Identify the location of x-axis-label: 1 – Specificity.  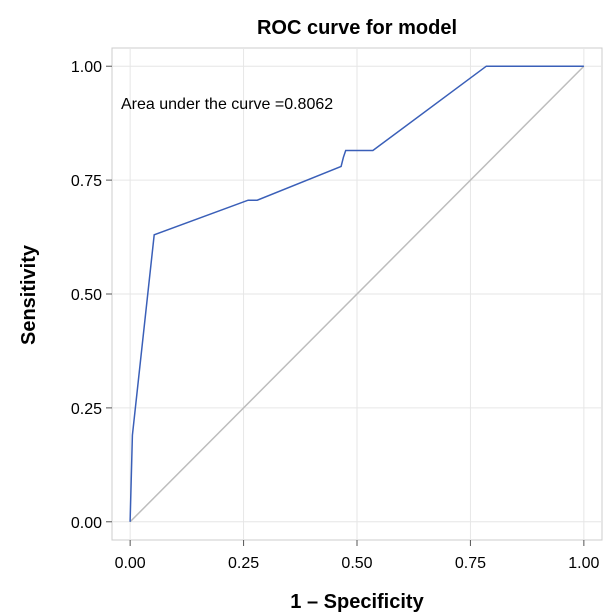
(357, 602).